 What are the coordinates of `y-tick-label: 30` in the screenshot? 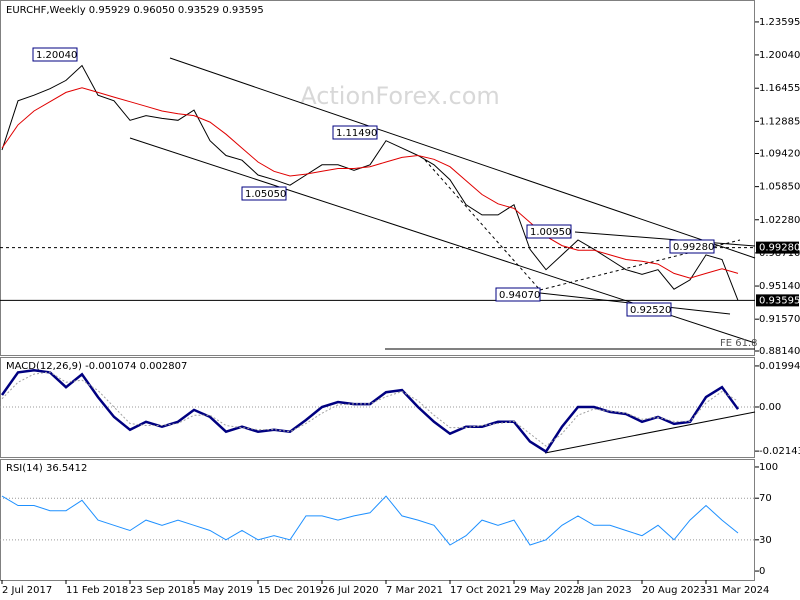 It's located at (765, 540).